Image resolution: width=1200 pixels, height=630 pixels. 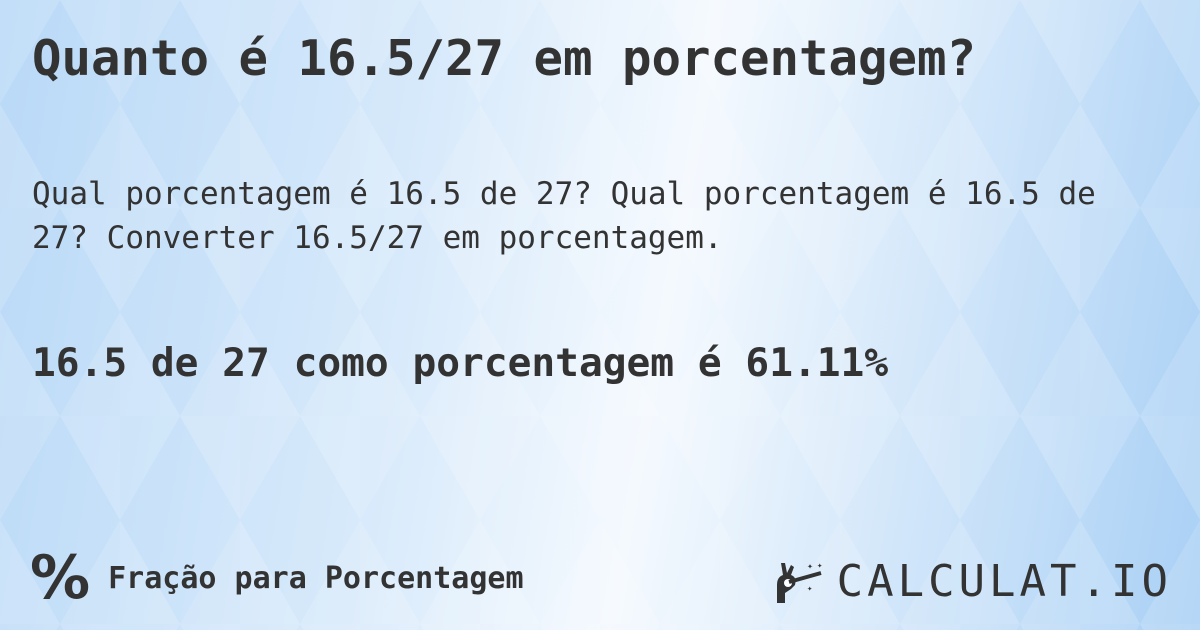 What do you see at coordinates (1004, 581) in the screenshot?
I see `logo-text: CALCULAT.IO` at bounding box center [1004, 581].